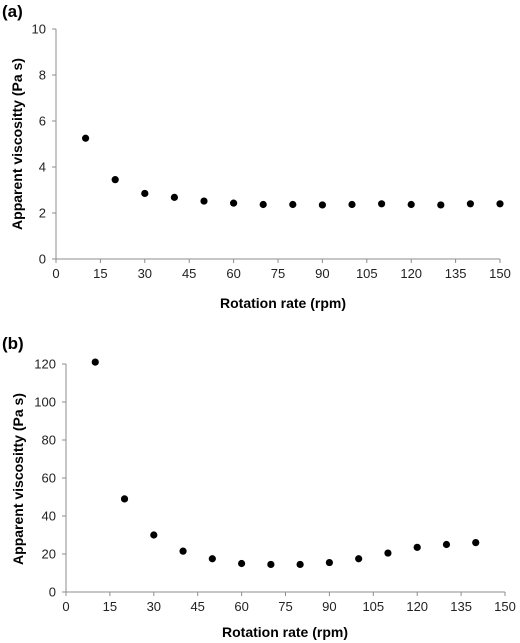 This screenshot has width=520, height=643. What do you see at coordinates (283, 303) in the screenshot?
I see `panel-a-xlabel: Rotation rate (rpm)` at bounding box center [283, 303].